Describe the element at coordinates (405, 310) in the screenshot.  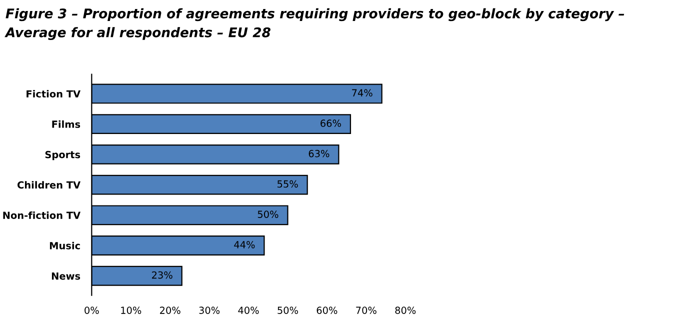
I see `x-tick-label: 80%` at that location.